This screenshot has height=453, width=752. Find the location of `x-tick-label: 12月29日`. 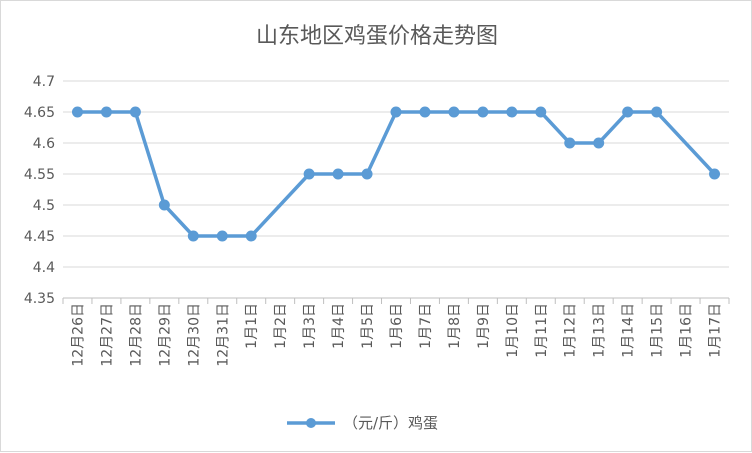

x-tick-label: 12月29日 is located at coordinates (165, 335).